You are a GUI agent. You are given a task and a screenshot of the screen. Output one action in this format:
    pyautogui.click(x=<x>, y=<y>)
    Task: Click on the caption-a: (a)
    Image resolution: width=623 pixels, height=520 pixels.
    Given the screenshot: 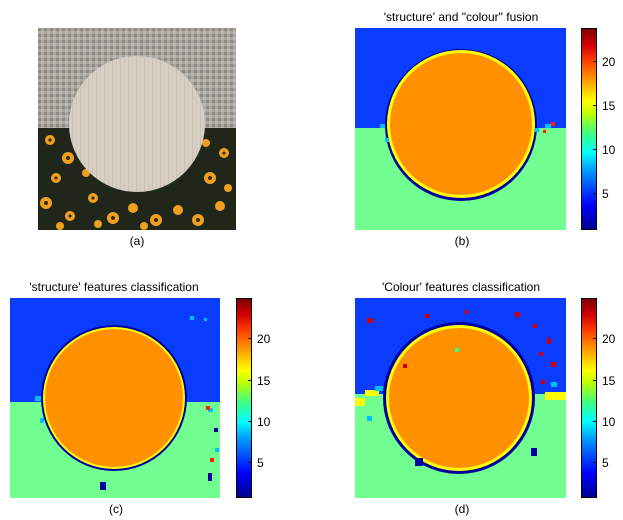 What is the action you would take?
    pyautogui.click(x=137, y=241)
    